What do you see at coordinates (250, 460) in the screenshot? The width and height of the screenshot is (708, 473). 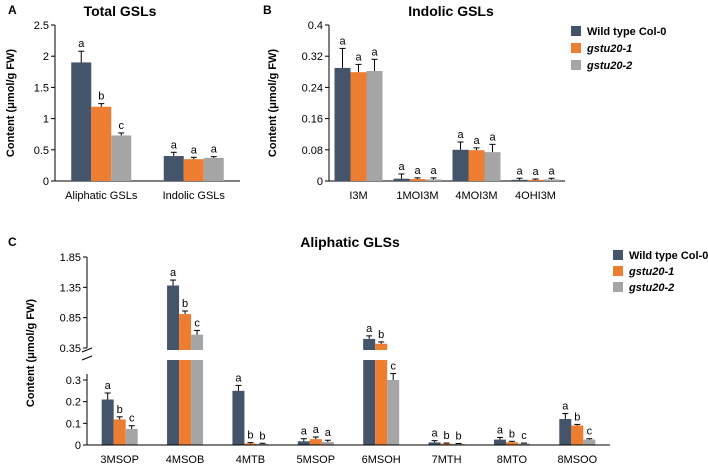 I see `category-label: 4MTB` at bounding box center [250, 460].